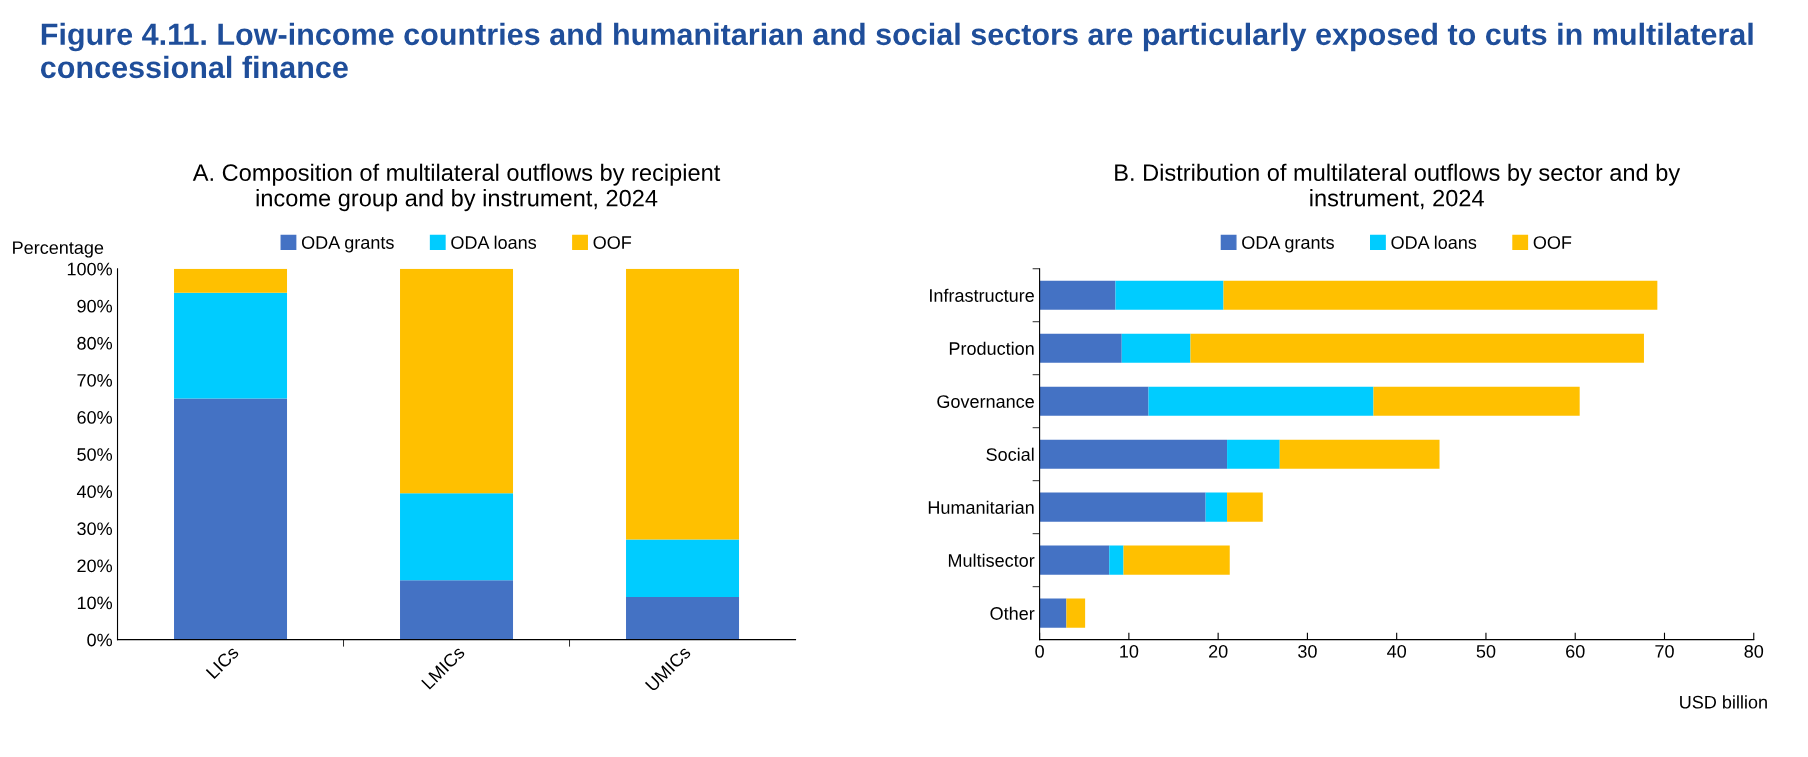 The height and width of the screenshot is (757, 1808). What do you see at coordinates (1486, 651) in the screenshot?
I see `x-tick-label: 50` at bounding box center [1486, 651].